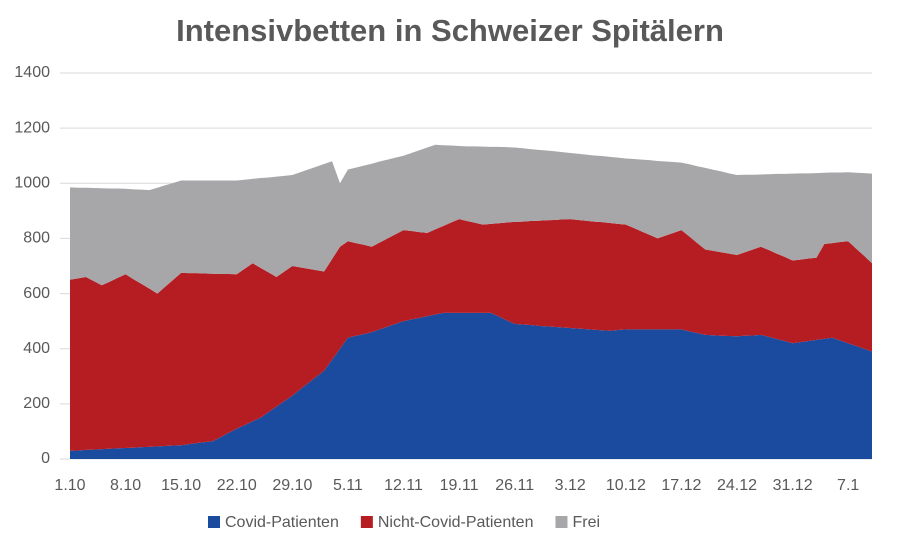 Image resolution: width=900 pixels, height=547 pixels. I want to click on y-tick-label: 600, so click(36, 293).